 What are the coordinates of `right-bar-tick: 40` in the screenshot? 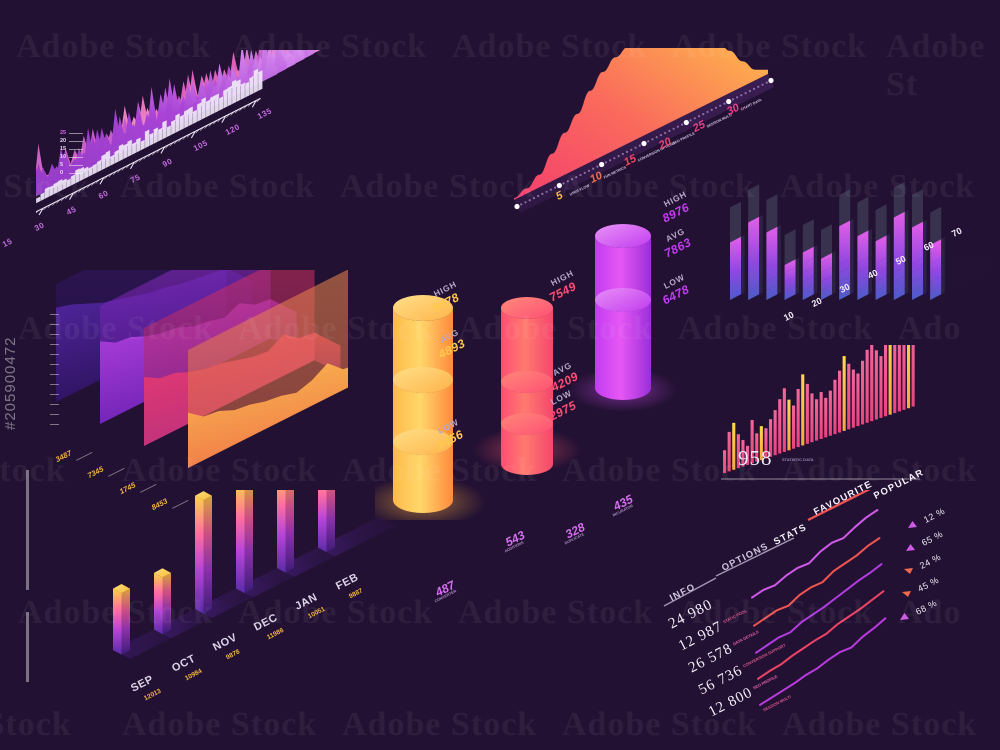 It's located at (873, 274).